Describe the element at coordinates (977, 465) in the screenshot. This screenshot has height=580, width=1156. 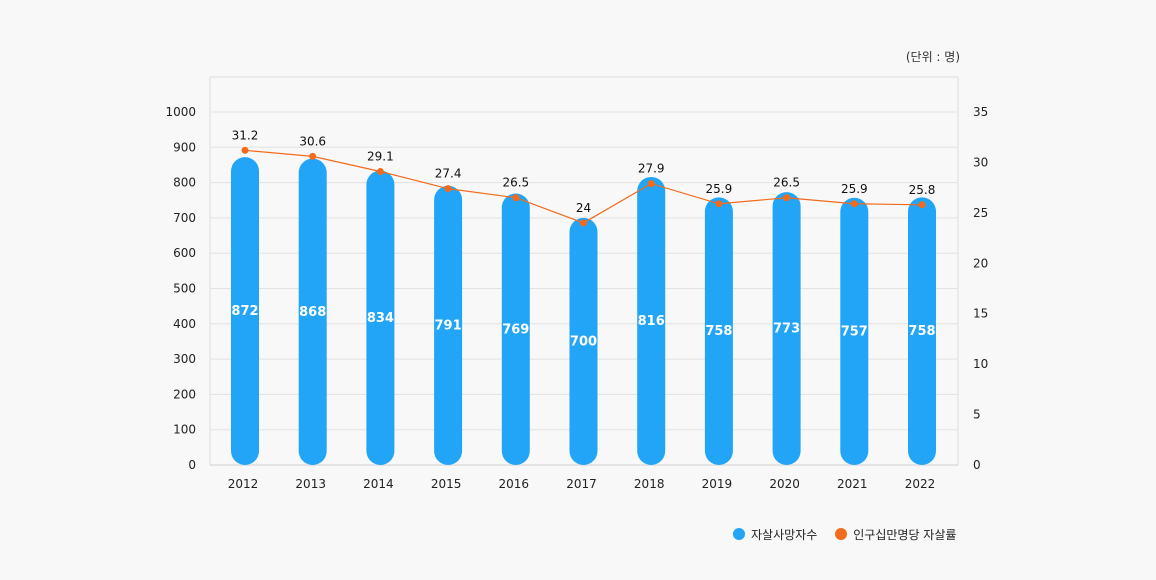
I see `y-right-tick-label: 0` at that location.